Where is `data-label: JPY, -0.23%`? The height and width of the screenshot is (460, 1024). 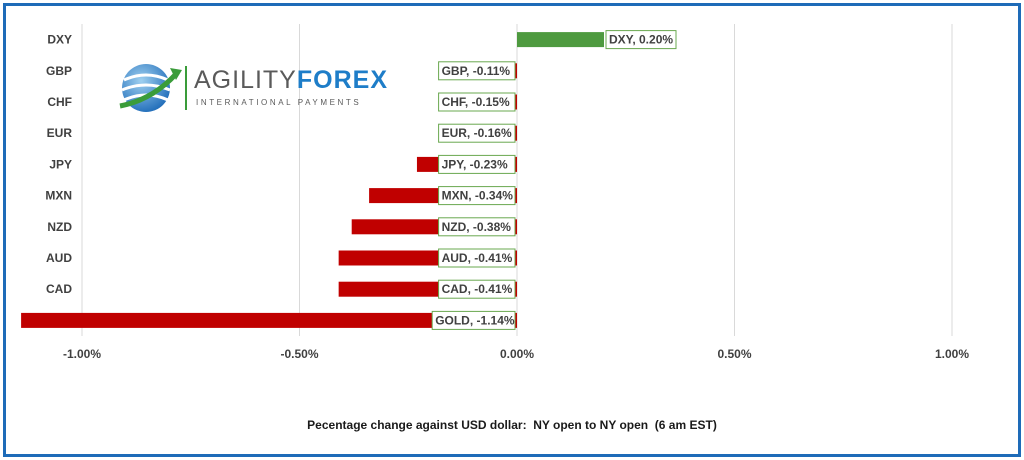
data-label: JPY, -0.23% is located at coordinates (475, 164).